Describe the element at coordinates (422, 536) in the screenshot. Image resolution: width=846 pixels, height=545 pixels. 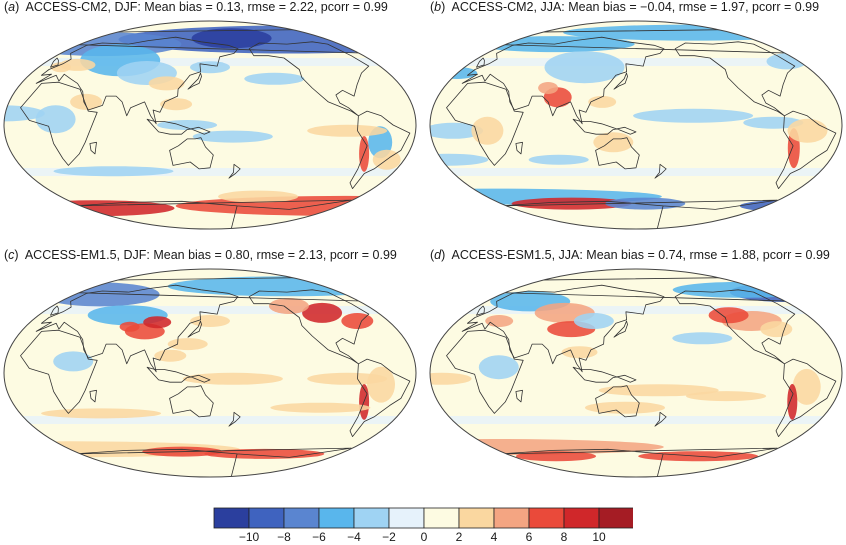
I see `colorbar-tick-labels: −10 −8 −6 −4 −2 0 2 4 6 8 10` at that location.